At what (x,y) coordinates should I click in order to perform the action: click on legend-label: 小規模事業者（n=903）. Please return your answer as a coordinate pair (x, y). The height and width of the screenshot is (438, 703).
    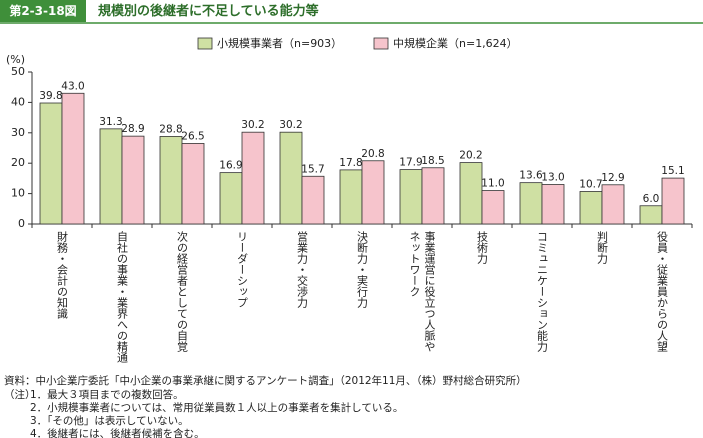
    Looking at the image, I should click on (279, 43).